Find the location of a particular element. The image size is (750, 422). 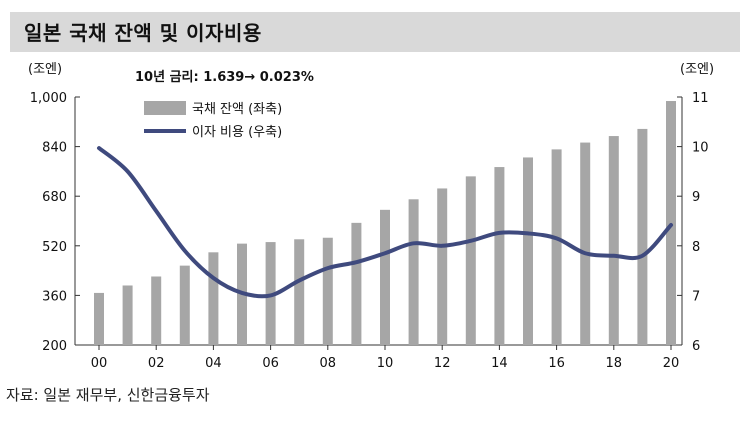

legend-line-label: 이자 비용 (우축) is located at coordinates (237, 132).